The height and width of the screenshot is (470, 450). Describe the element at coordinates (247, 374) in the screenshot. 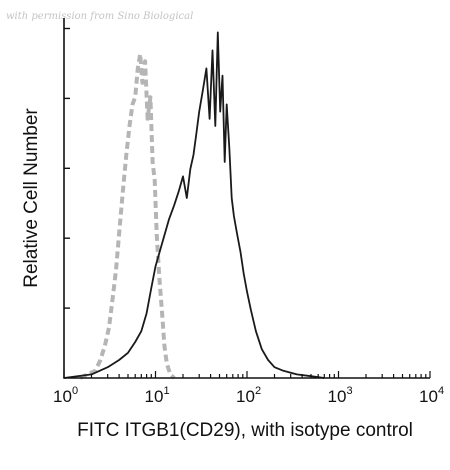

I see `x-axis-ticks` at that location.